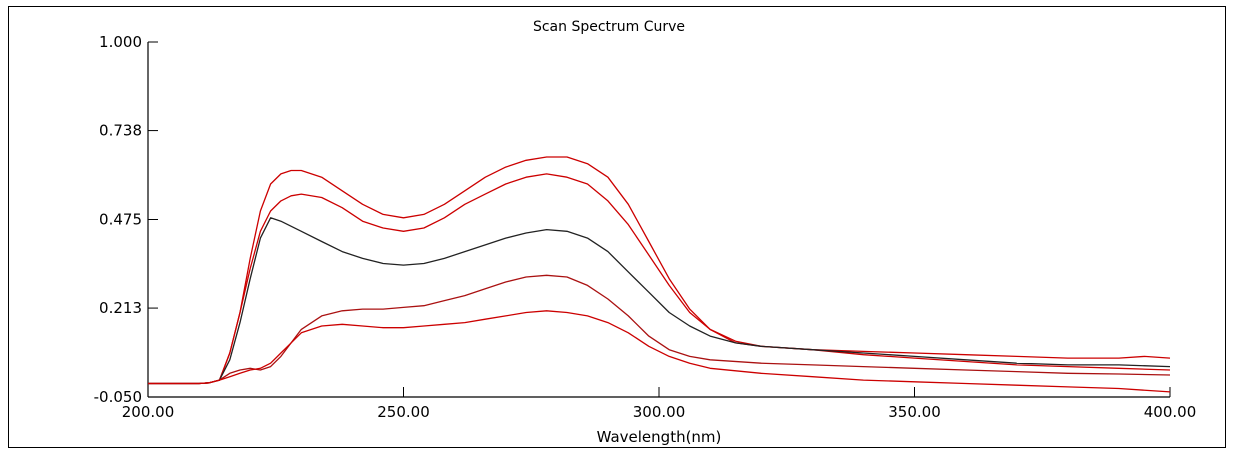 This screenshot has width=1235, height=453. I want to click on x-tick-label: 300.00, so click(659, 412).